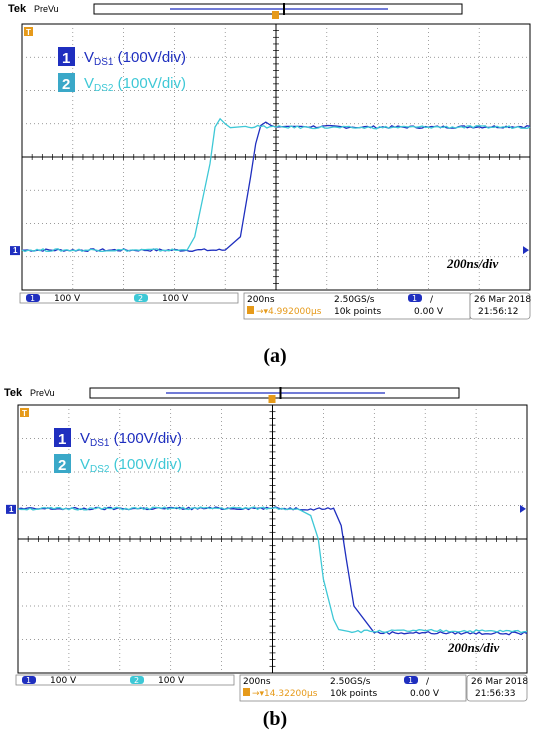 This screenshot has width=550, height=736. What do you see at coordinates (498, 312) in the screenshot?
I see `time-readout: 21:56:12` at bounding box center [498, 312].